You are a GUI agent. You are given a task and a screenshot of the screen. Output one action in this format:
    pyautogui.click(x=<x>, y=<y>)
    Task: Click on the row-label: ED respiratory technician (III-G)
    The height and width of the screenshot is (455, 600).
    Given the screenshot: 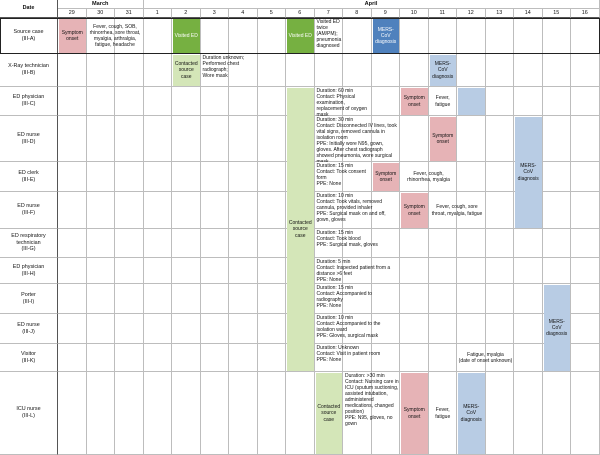 What is the action you would take?
    pyautogui.click(x=29, y=243)
    